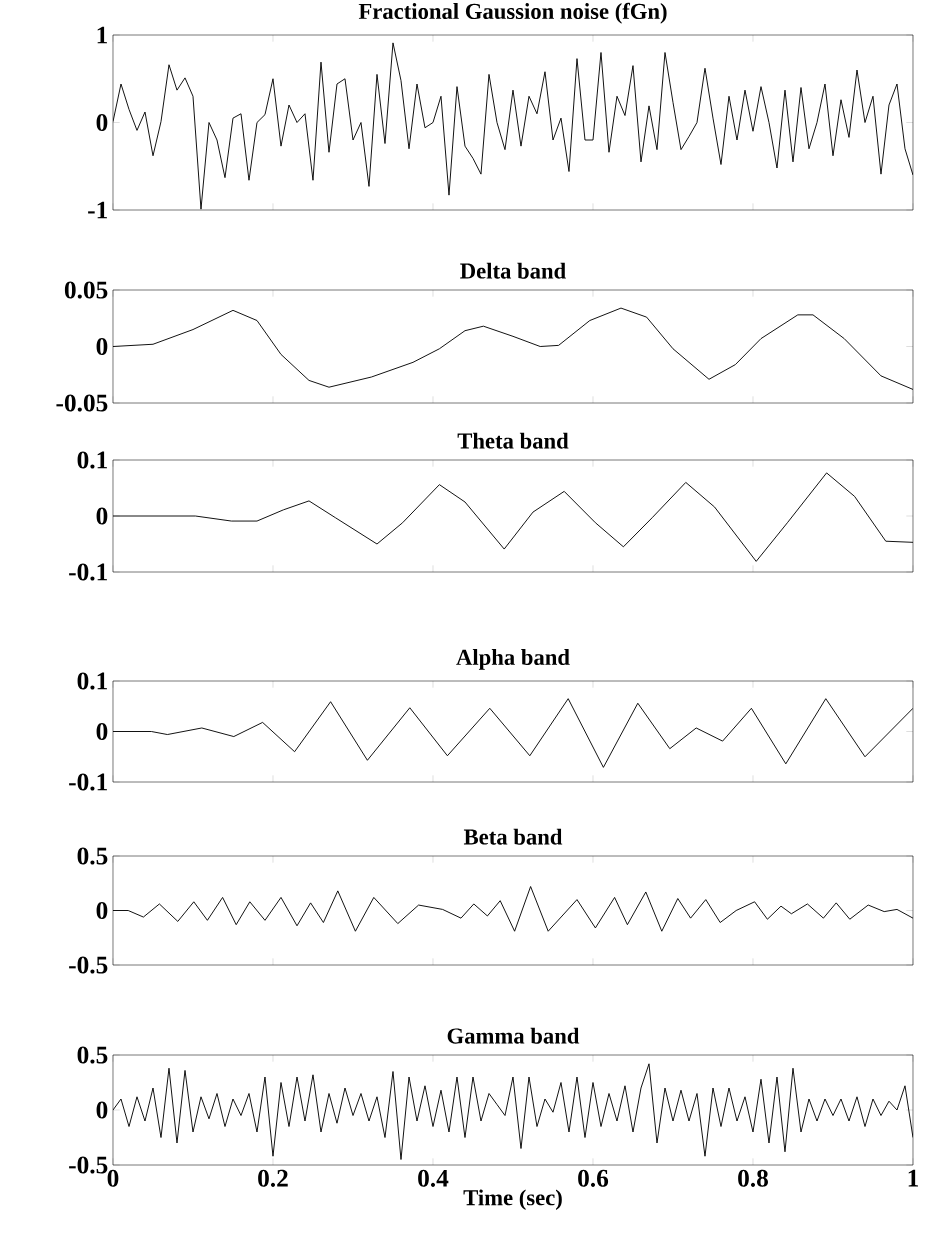 The height and width of the screenshot is (1240, 928). What do you see at coordinates (433, 1178) in the screenshot?
I see `x-tick-label: 0.4` at bounding box center [433, 1178].